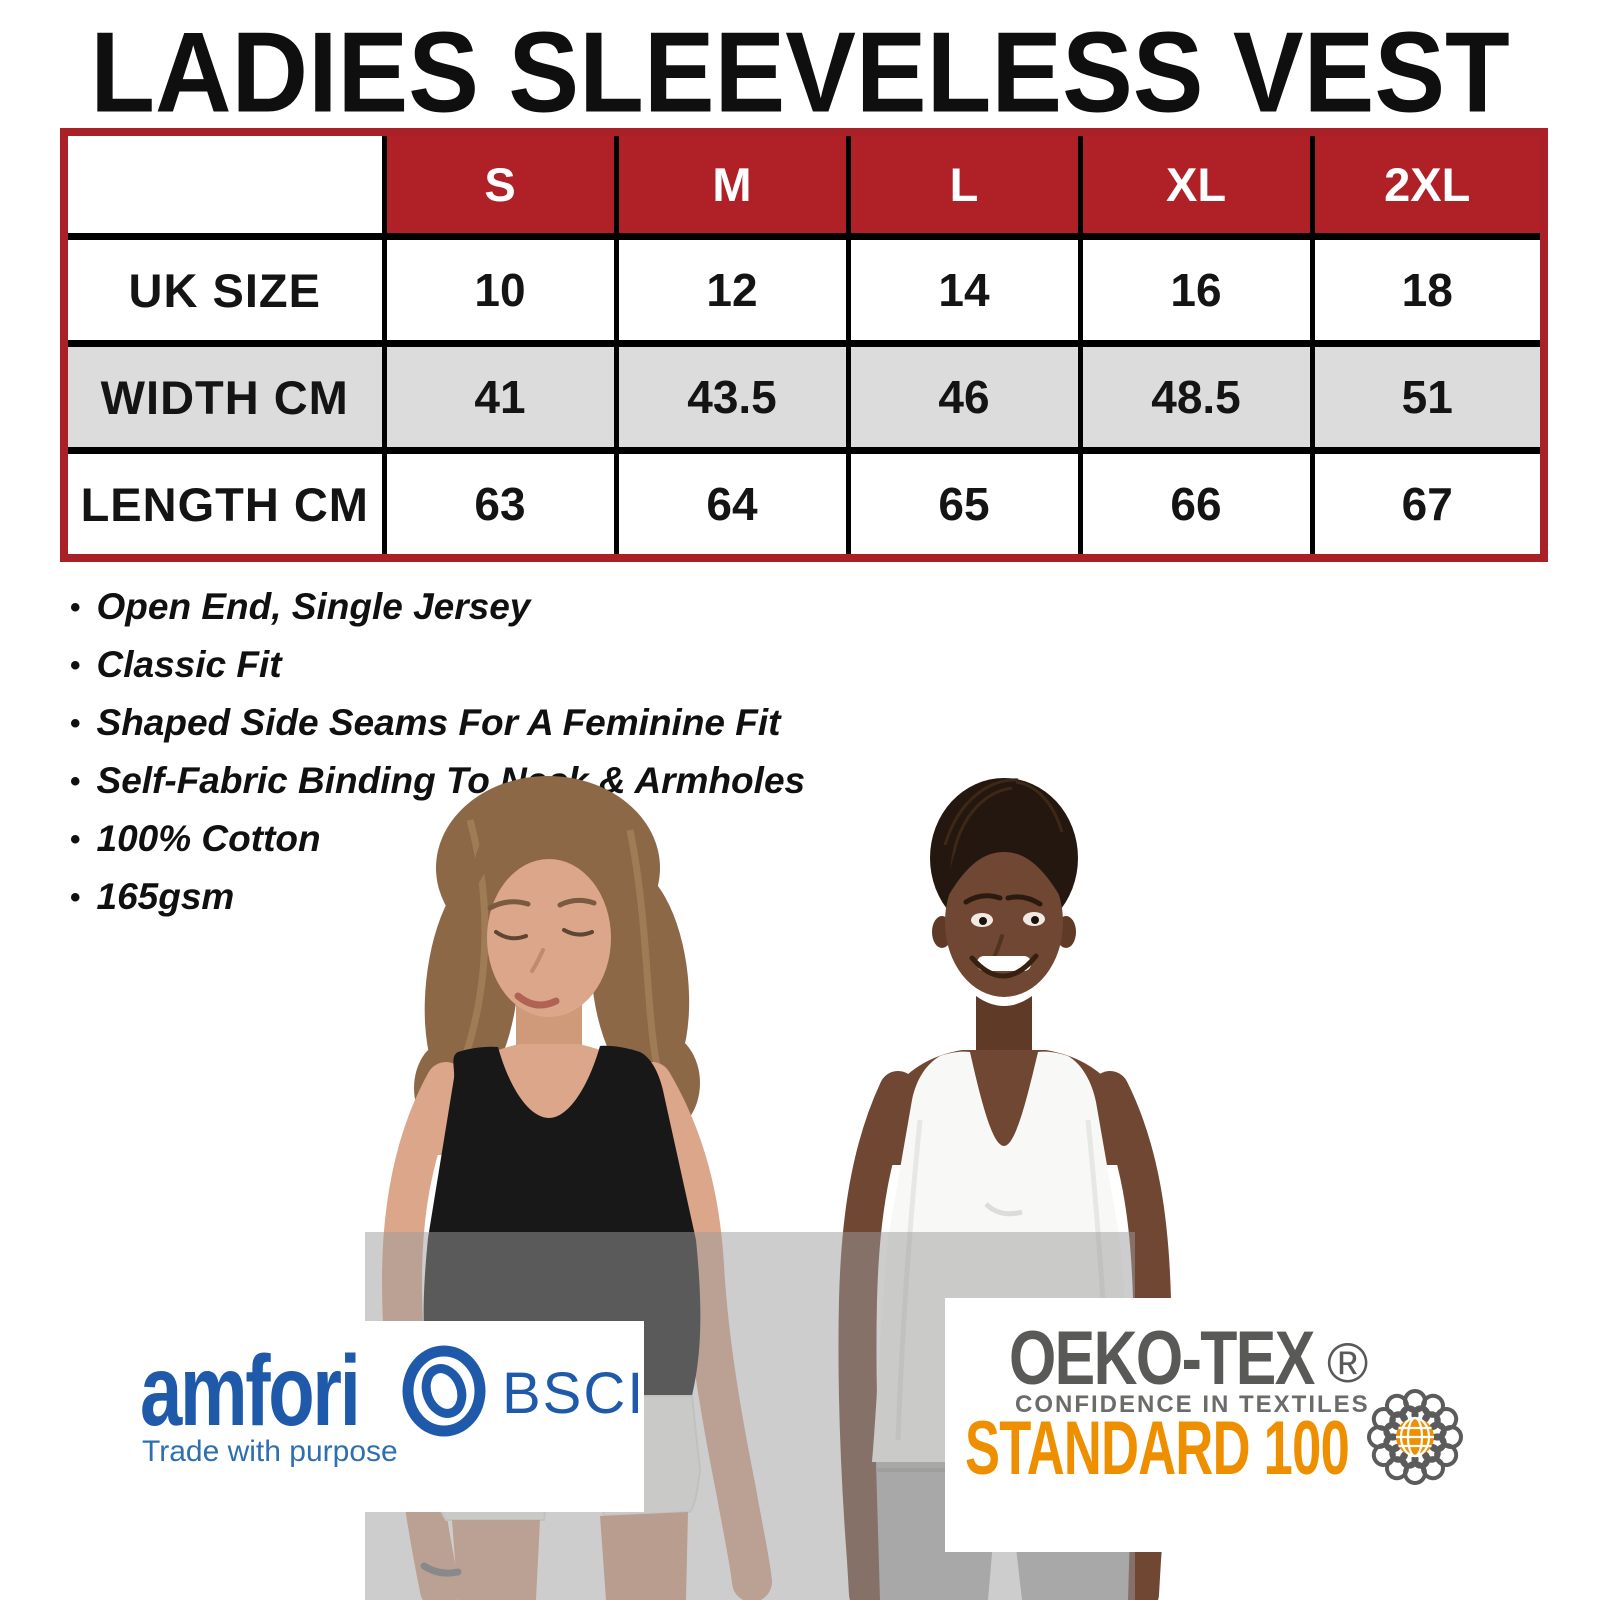 The width and height of the screenshot is (1600, 1600). I want to click on uk-size-value: 18, so click(1428, 290).